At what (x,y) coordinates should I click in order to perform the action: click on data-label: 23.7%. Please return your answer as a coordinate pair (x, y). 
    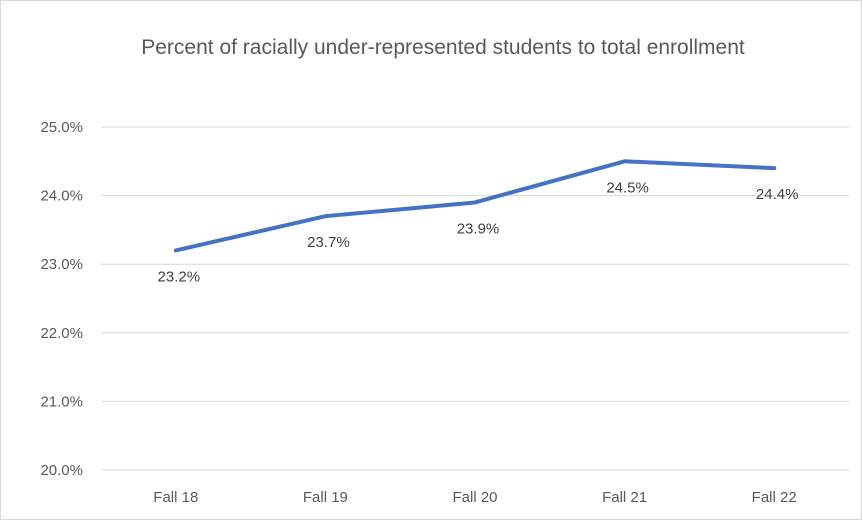
    Looking at the image, I should click on (328, 242).